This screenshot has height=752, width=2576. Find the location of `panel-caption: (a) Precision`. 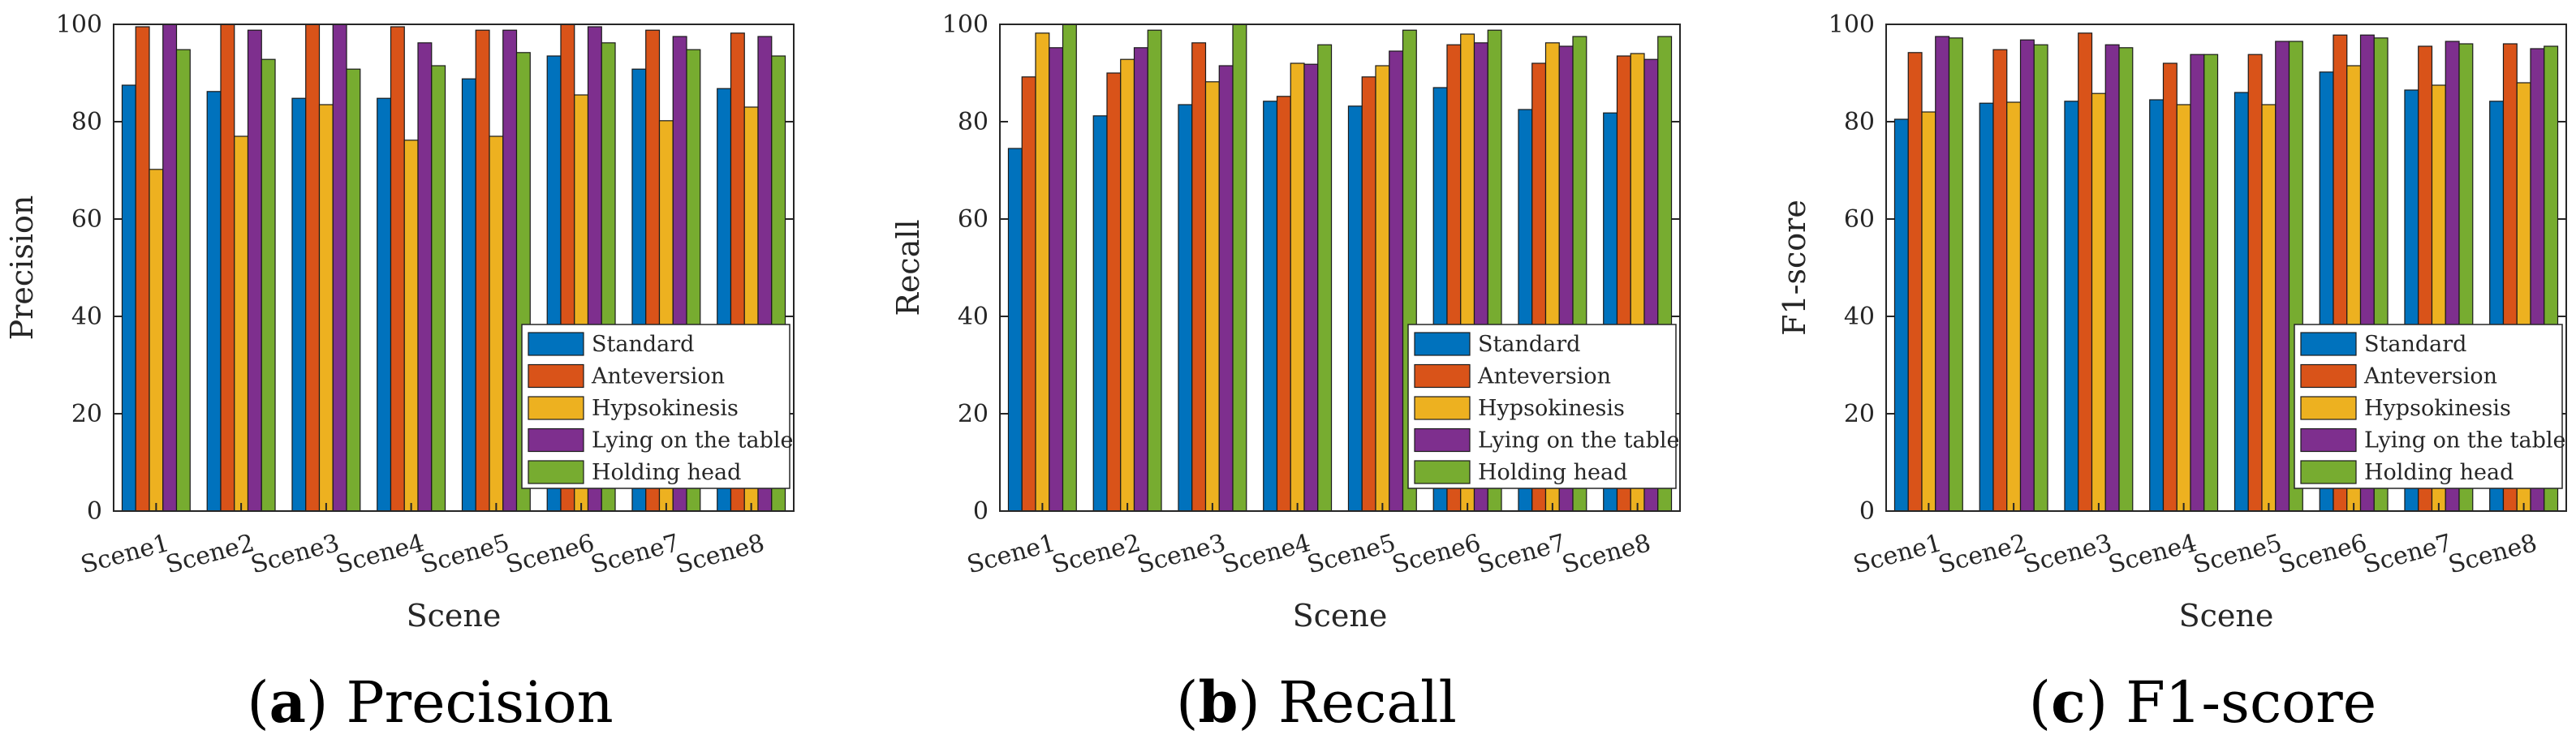

panel-caption: (a) Precision is located at coordinates (430, 702).